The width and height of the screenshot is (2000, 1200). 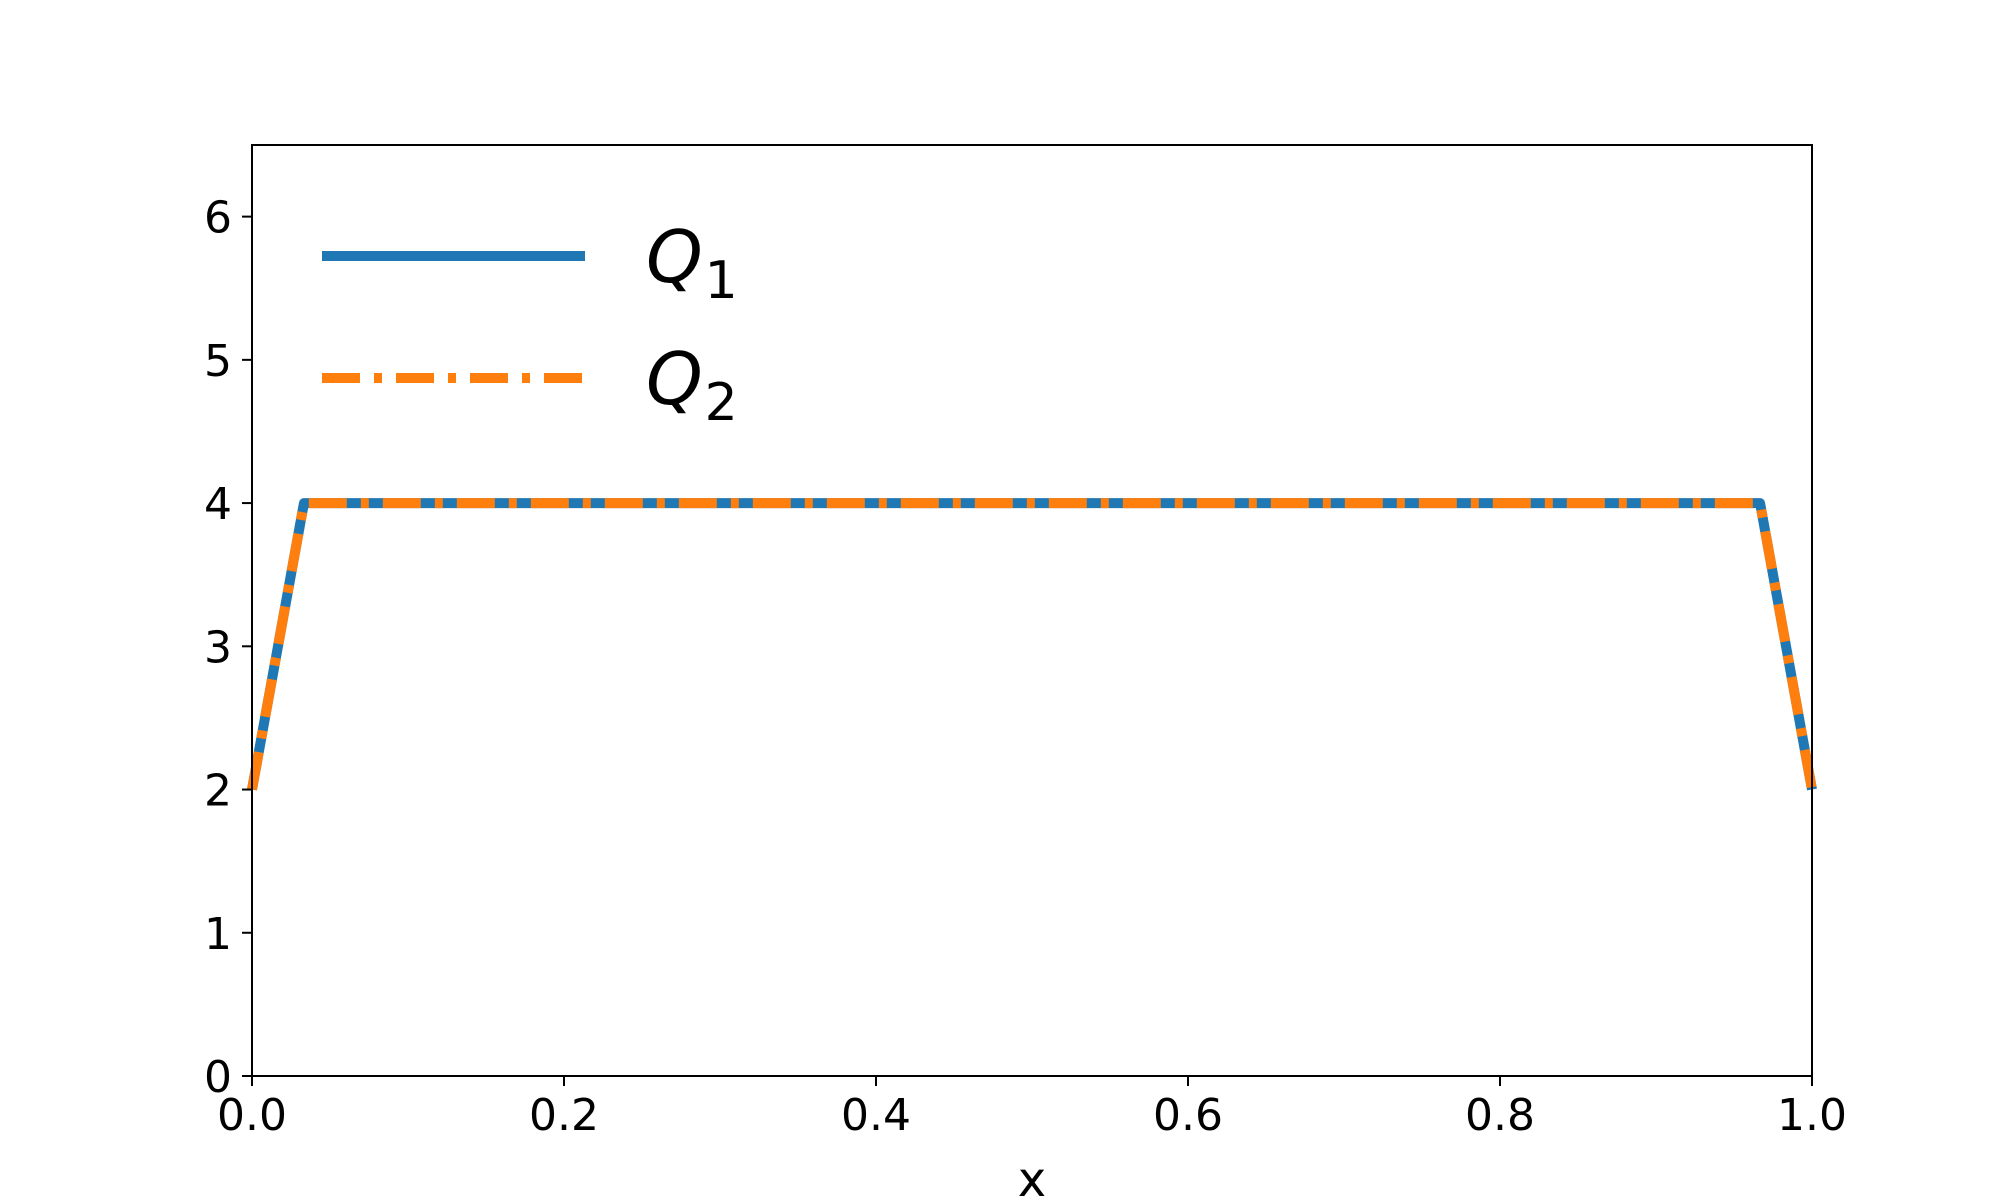 What do you see at coordinates (218, 791) in the screenshot?
I see `y-tick-label: 2` at bounding box center [218, 791].